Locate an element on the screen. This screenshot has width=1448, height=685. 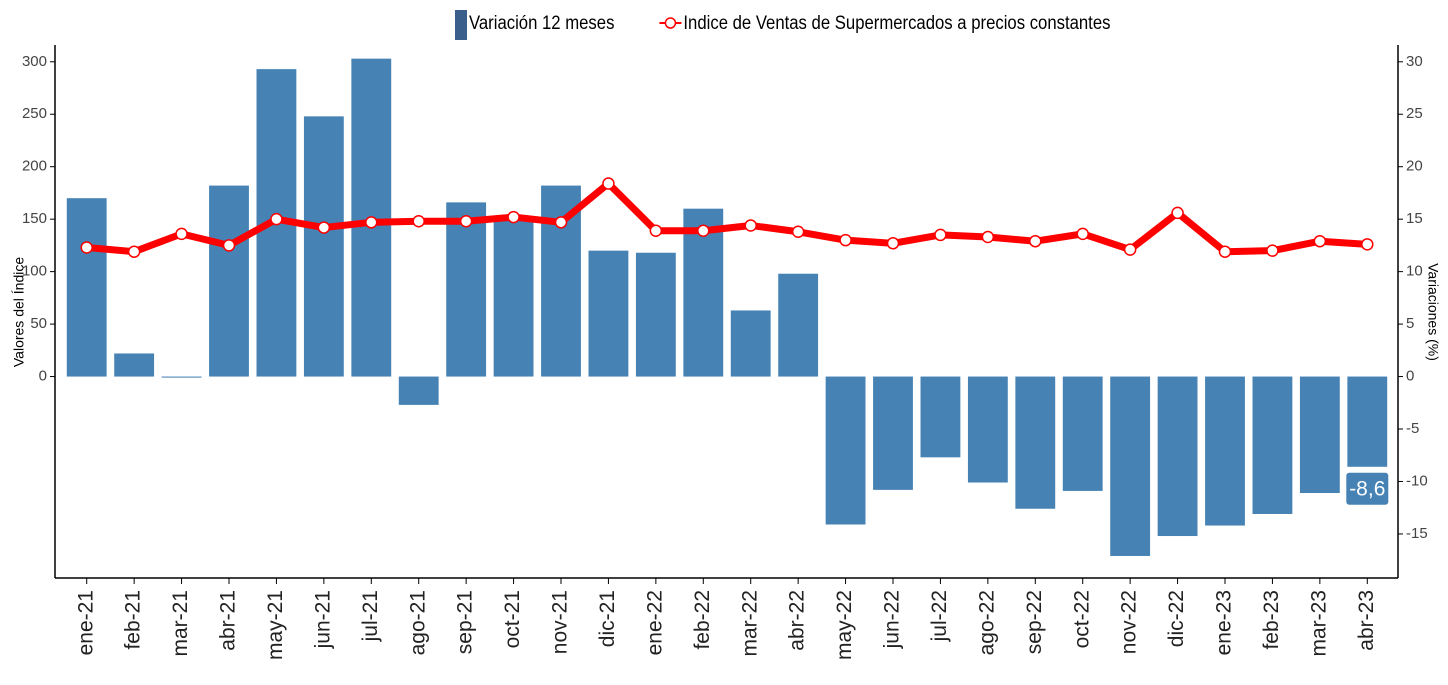
y-tick-label: 150 is located at coordinates (34, 218).